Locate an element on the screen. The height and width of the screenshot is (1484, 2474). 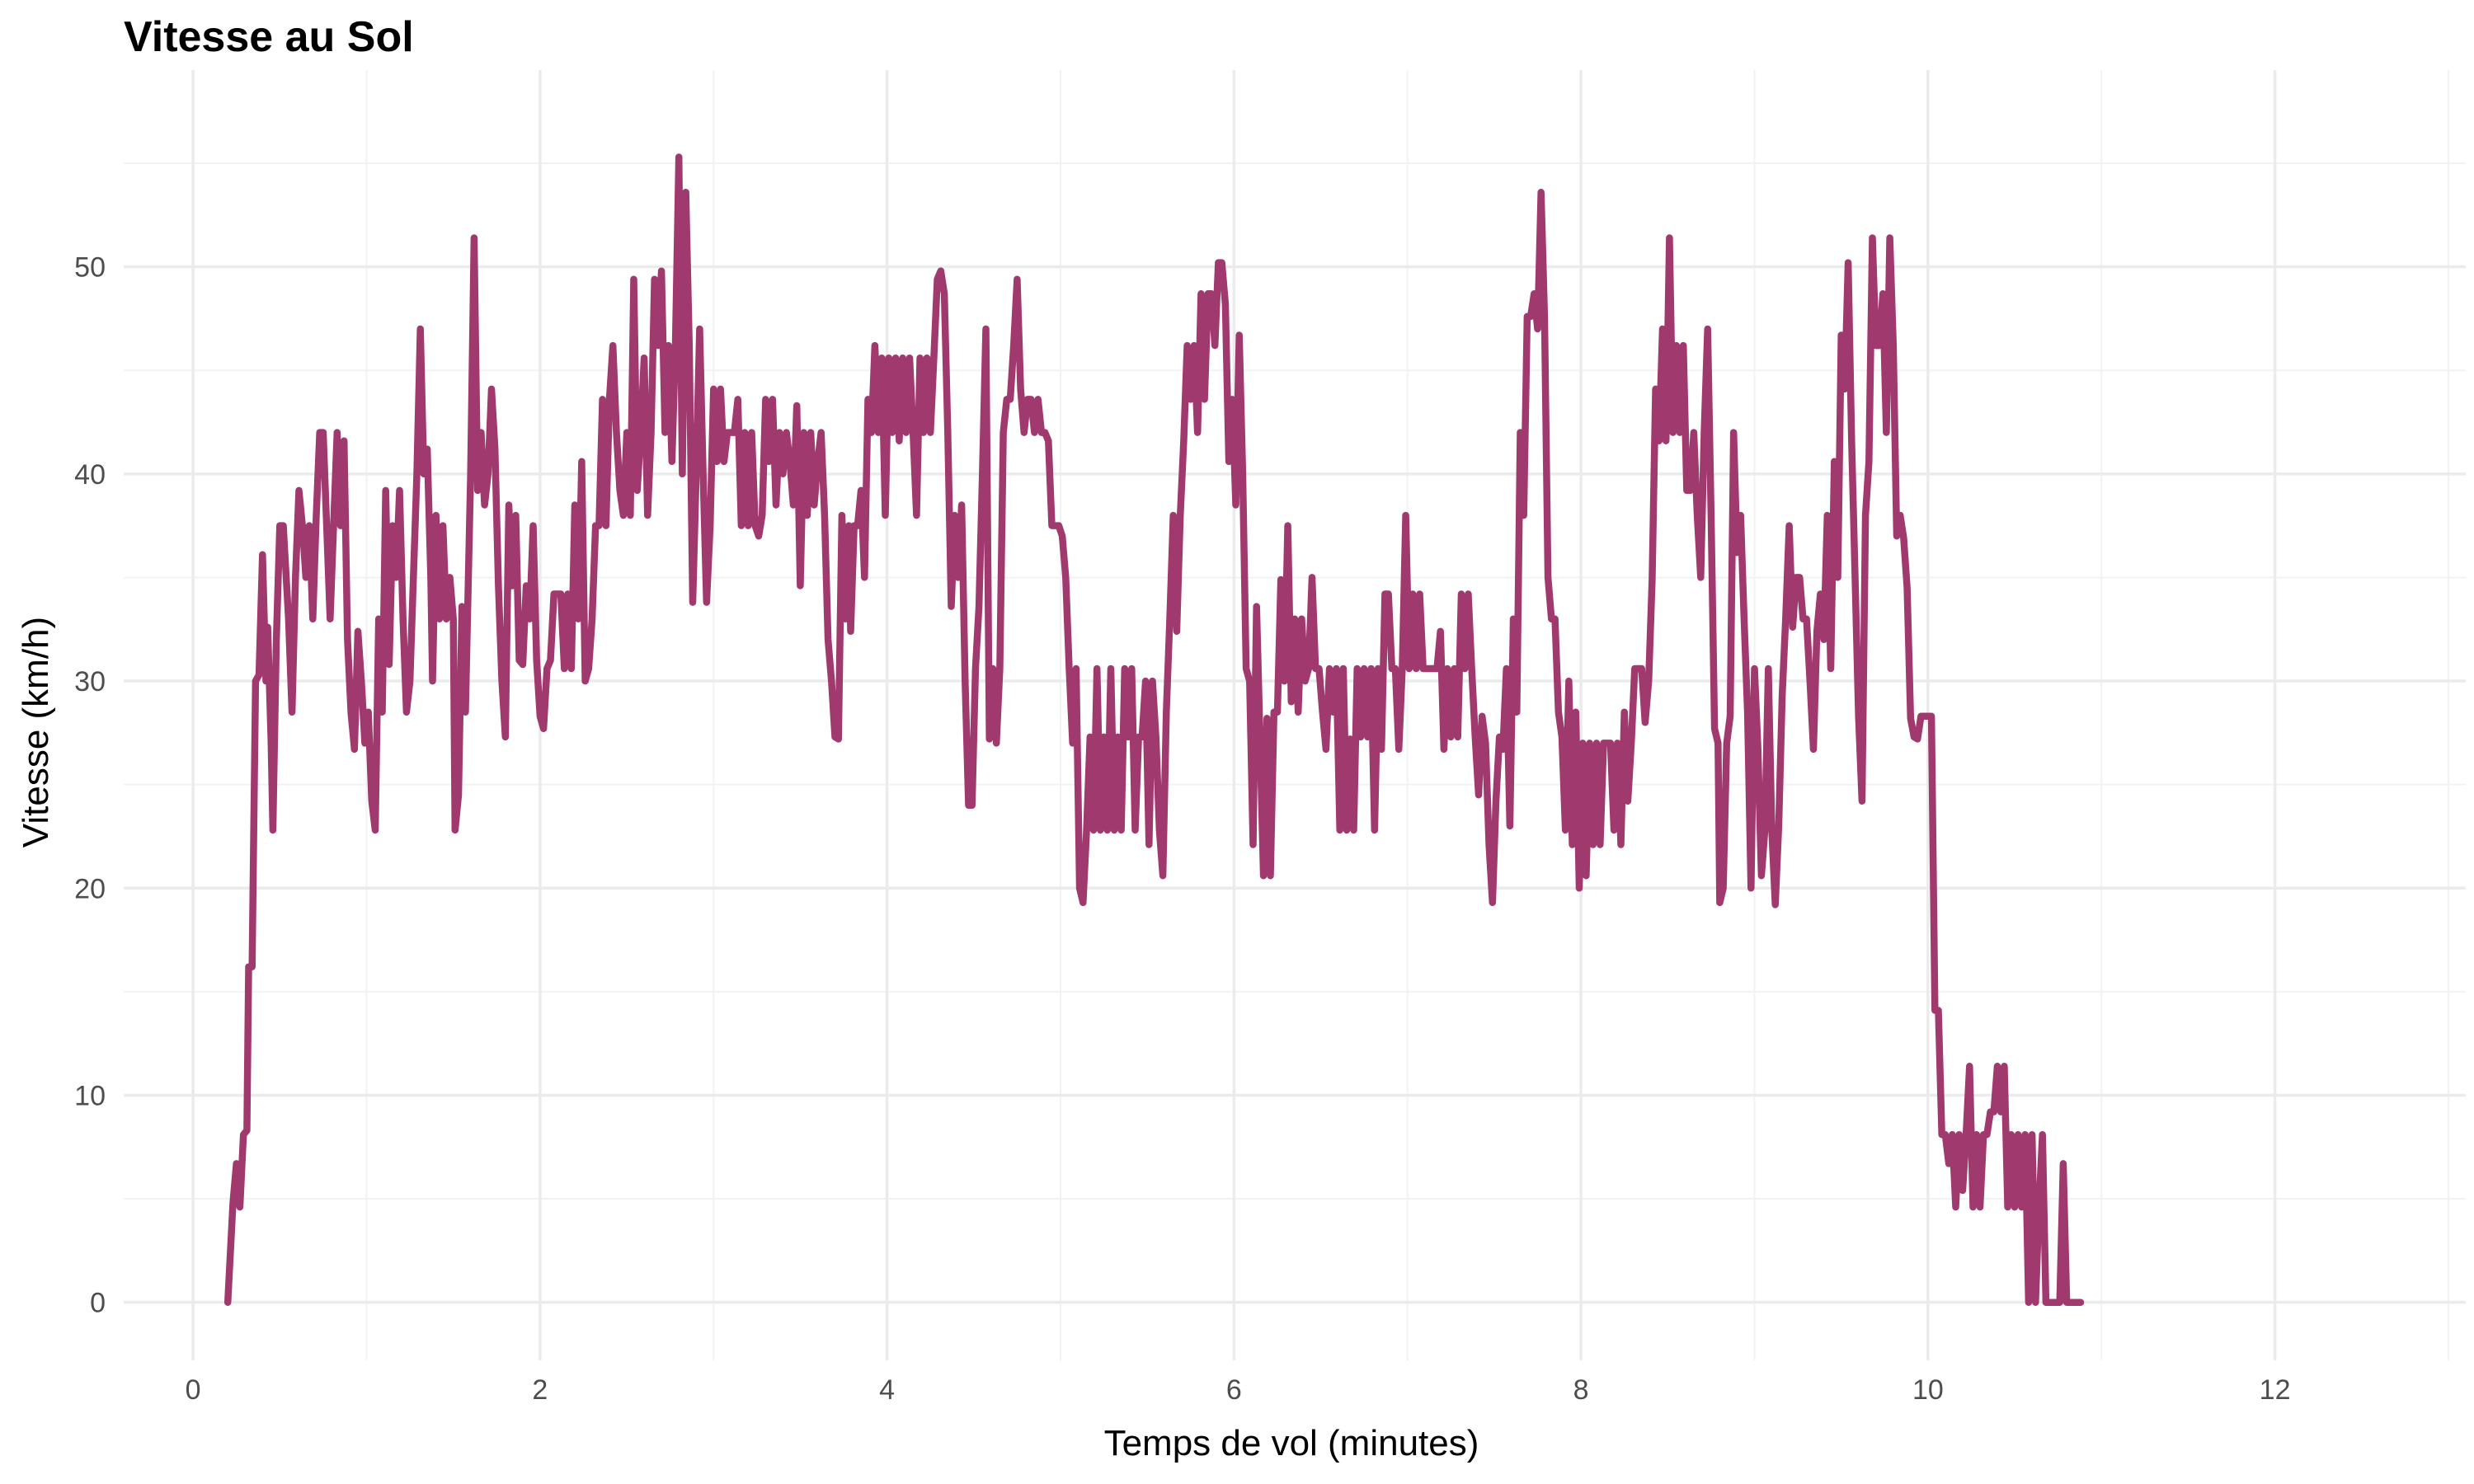
y-axis-label: Vitesse (km/h) is located at coordinates (36, 732).